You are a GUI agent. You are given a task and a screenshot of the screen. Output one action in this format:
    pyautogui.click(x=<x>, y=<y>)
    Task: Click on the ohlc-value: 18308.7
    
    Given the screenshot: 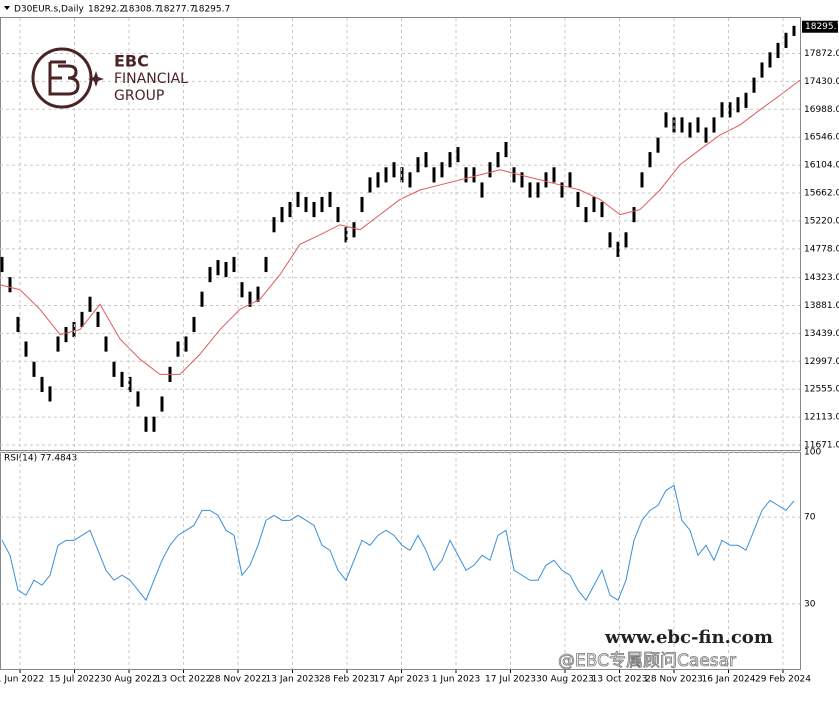 What is the action you would take?
    pyautogui.click(x=141, y=10)
    